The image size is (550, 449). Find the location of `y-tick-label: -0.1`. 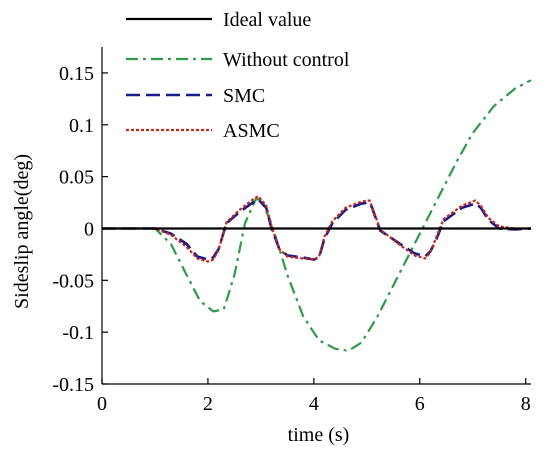

y-tick-label: -0.1 is located at coordinates (78, 333).